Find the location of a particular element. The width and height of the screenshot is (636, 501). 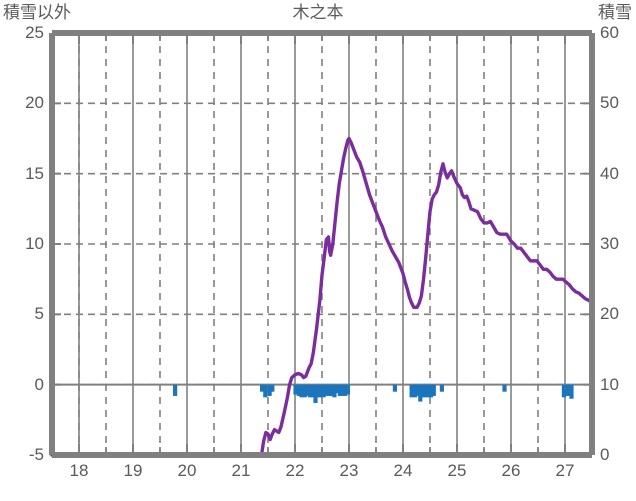

x-axis-tick-label: 25 is located at coordinates (457, 470).